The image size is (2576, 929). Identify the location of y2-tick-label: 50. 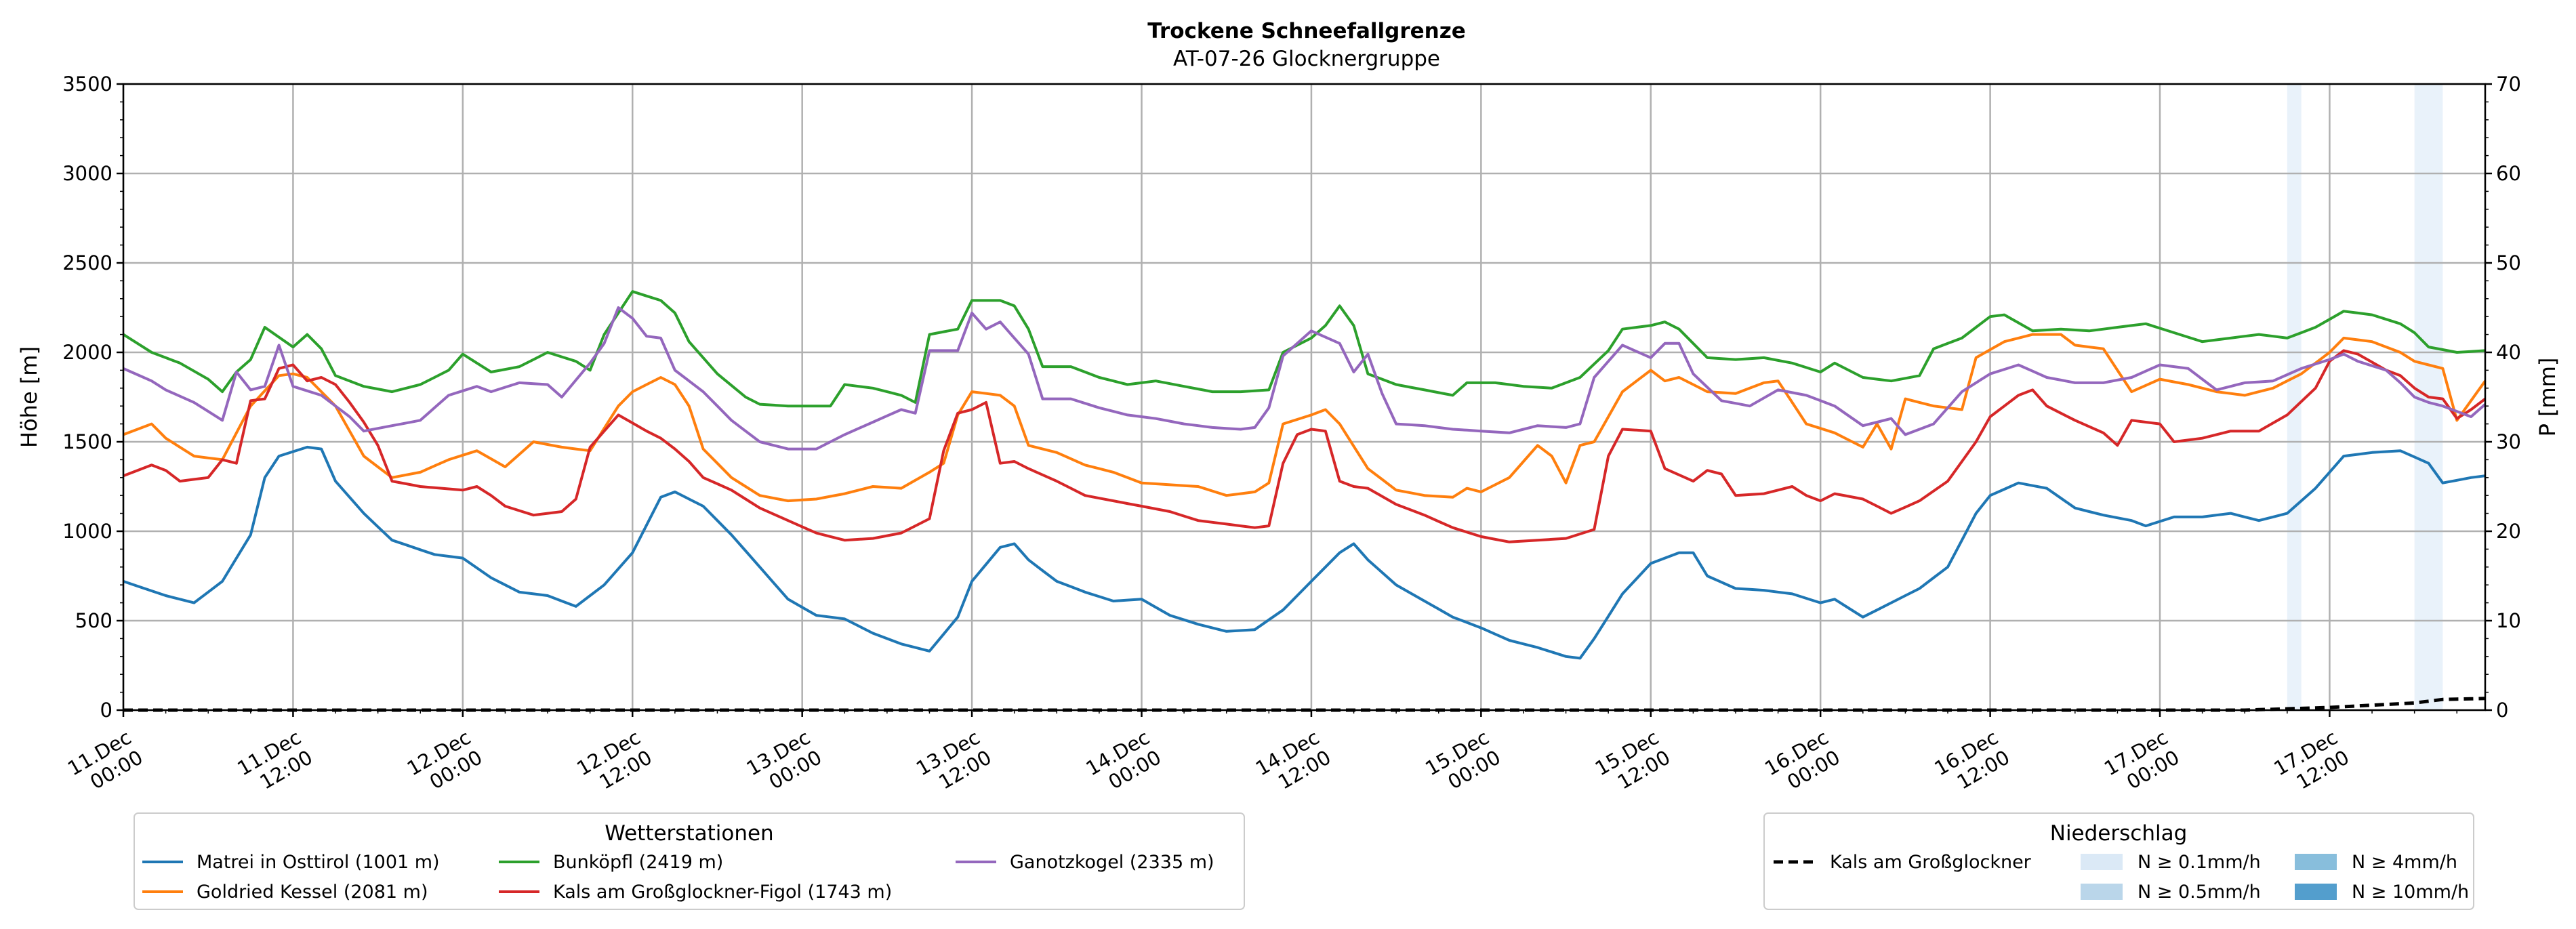
(2509, 262).